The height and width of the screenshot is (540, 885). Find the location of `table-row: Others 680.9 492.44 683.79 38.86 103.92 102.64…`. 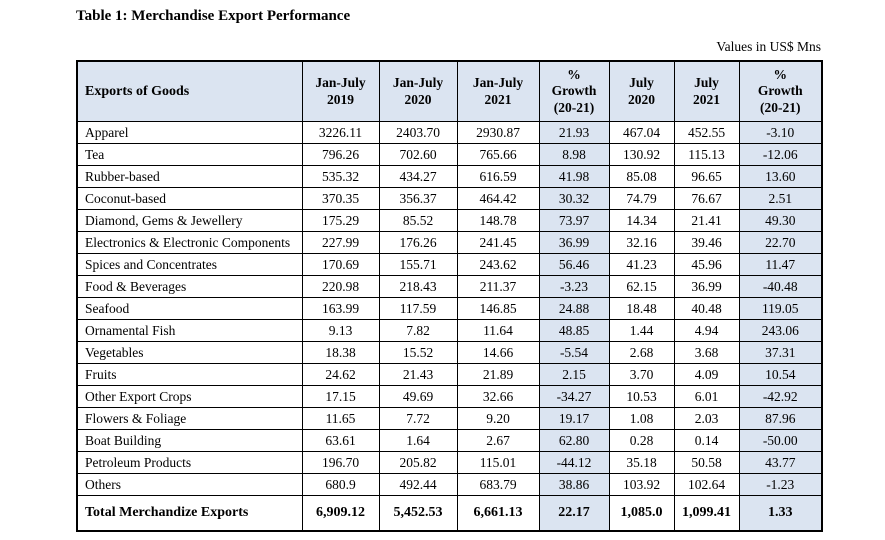

table-row: Others 680.9 492.44 683.79 38.86 103.92 102.64… is located at coordinates (449, 485).